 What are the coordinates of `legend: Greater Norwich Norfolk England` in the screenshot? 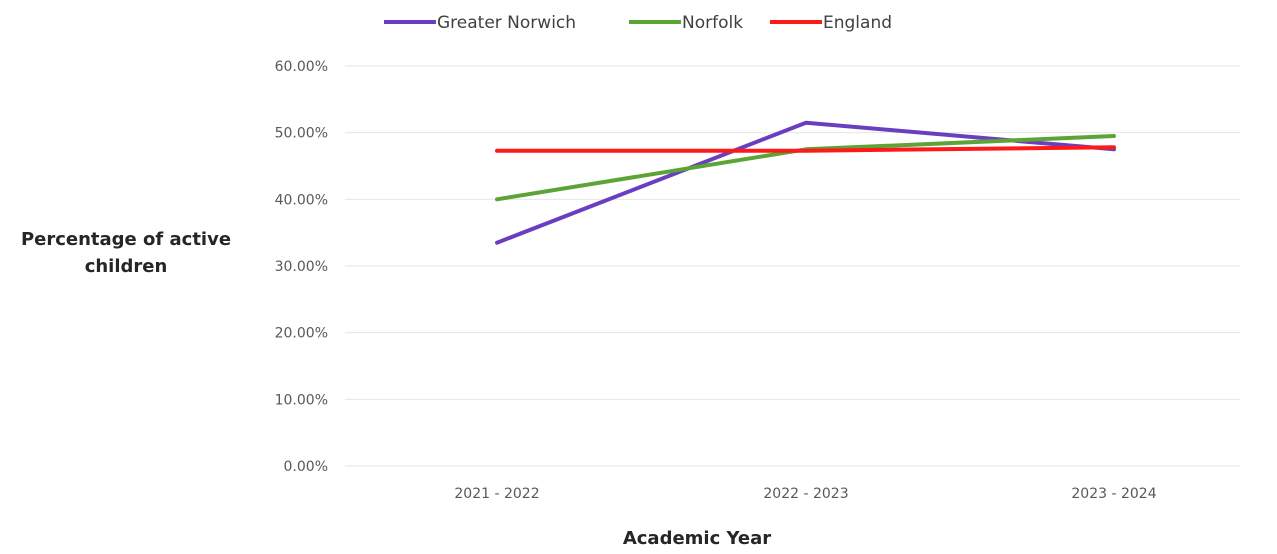 It's located at (638, 23).